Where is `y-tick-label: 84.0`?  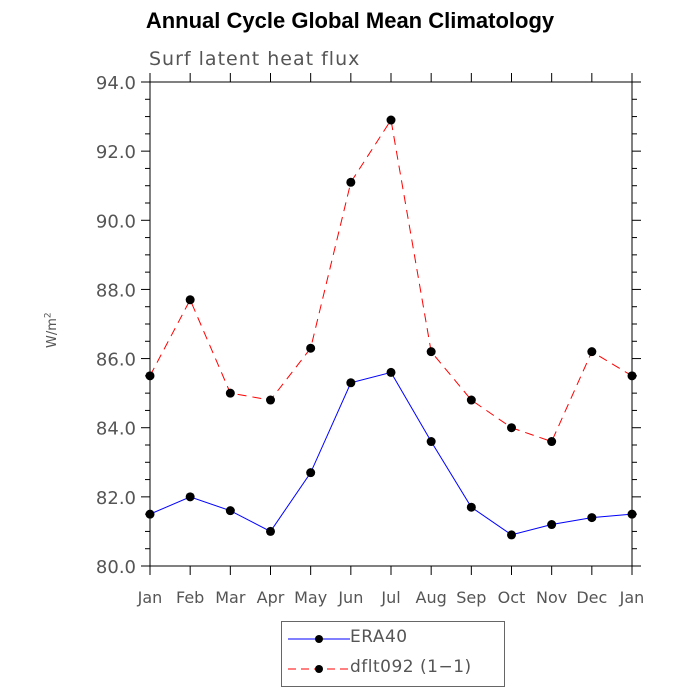
y-tick-label: 84.0 is located at coordinates (116, 429).